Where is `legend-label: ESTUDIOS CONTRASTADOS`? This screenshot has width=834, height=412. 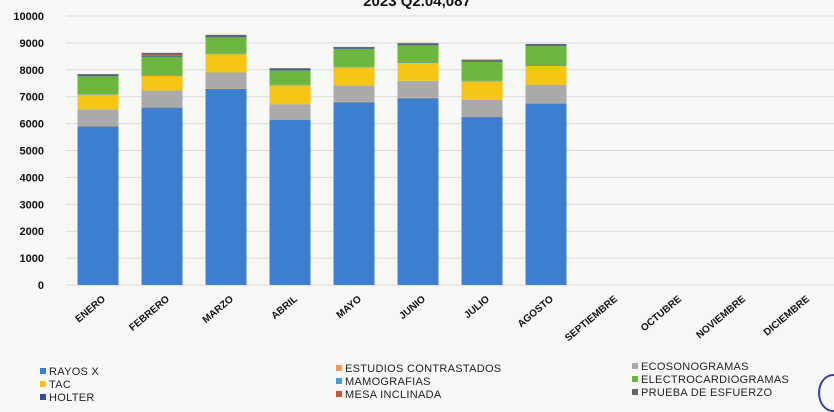 legend-label: ESTUDIOS CONTRASTADOS is located at coordinates (423, 369).